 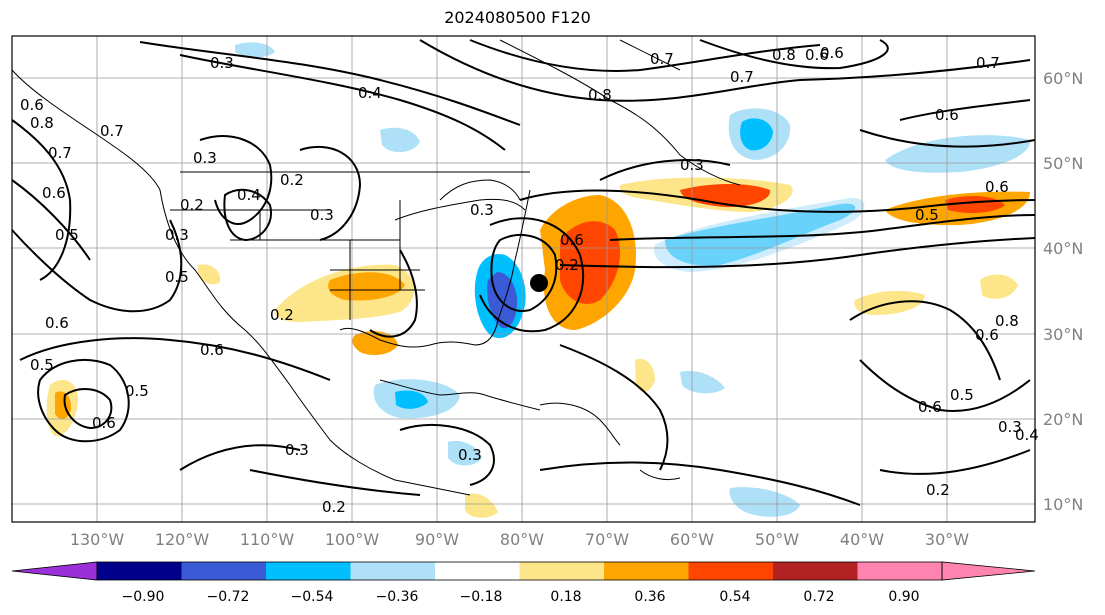 What do you see at coordinates (862, 539) in the screenshot?
I see `lon-label: 40°W` at bounding box center [862, 539].